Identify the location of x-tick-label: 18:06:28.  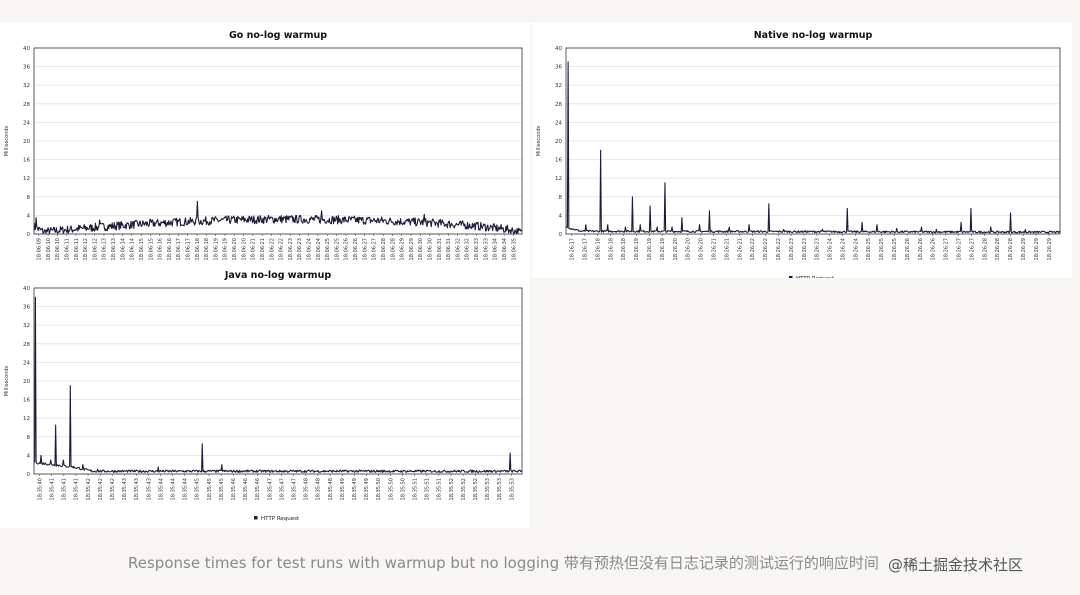
(384, 249).